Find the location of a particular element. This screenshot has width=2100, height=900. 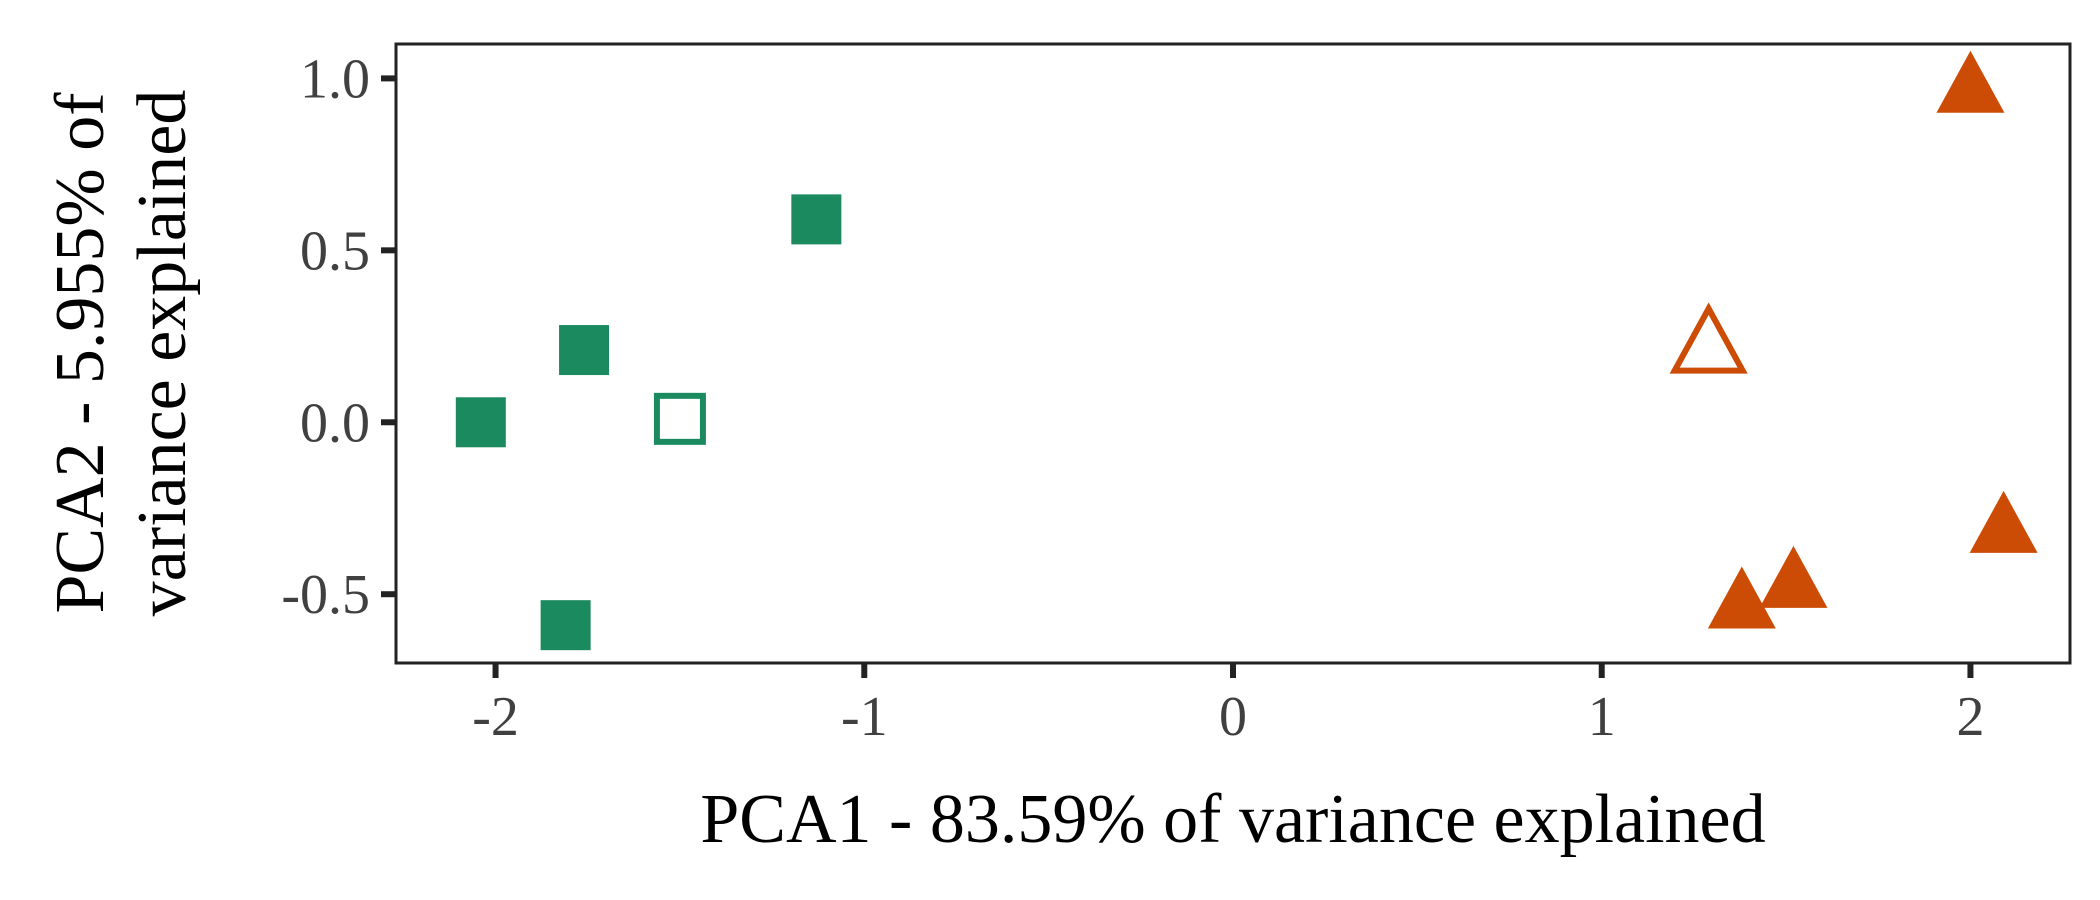

y-axis-title-group: PCA2 - 5.955% of variance explained is located at coordinates (121, 353).